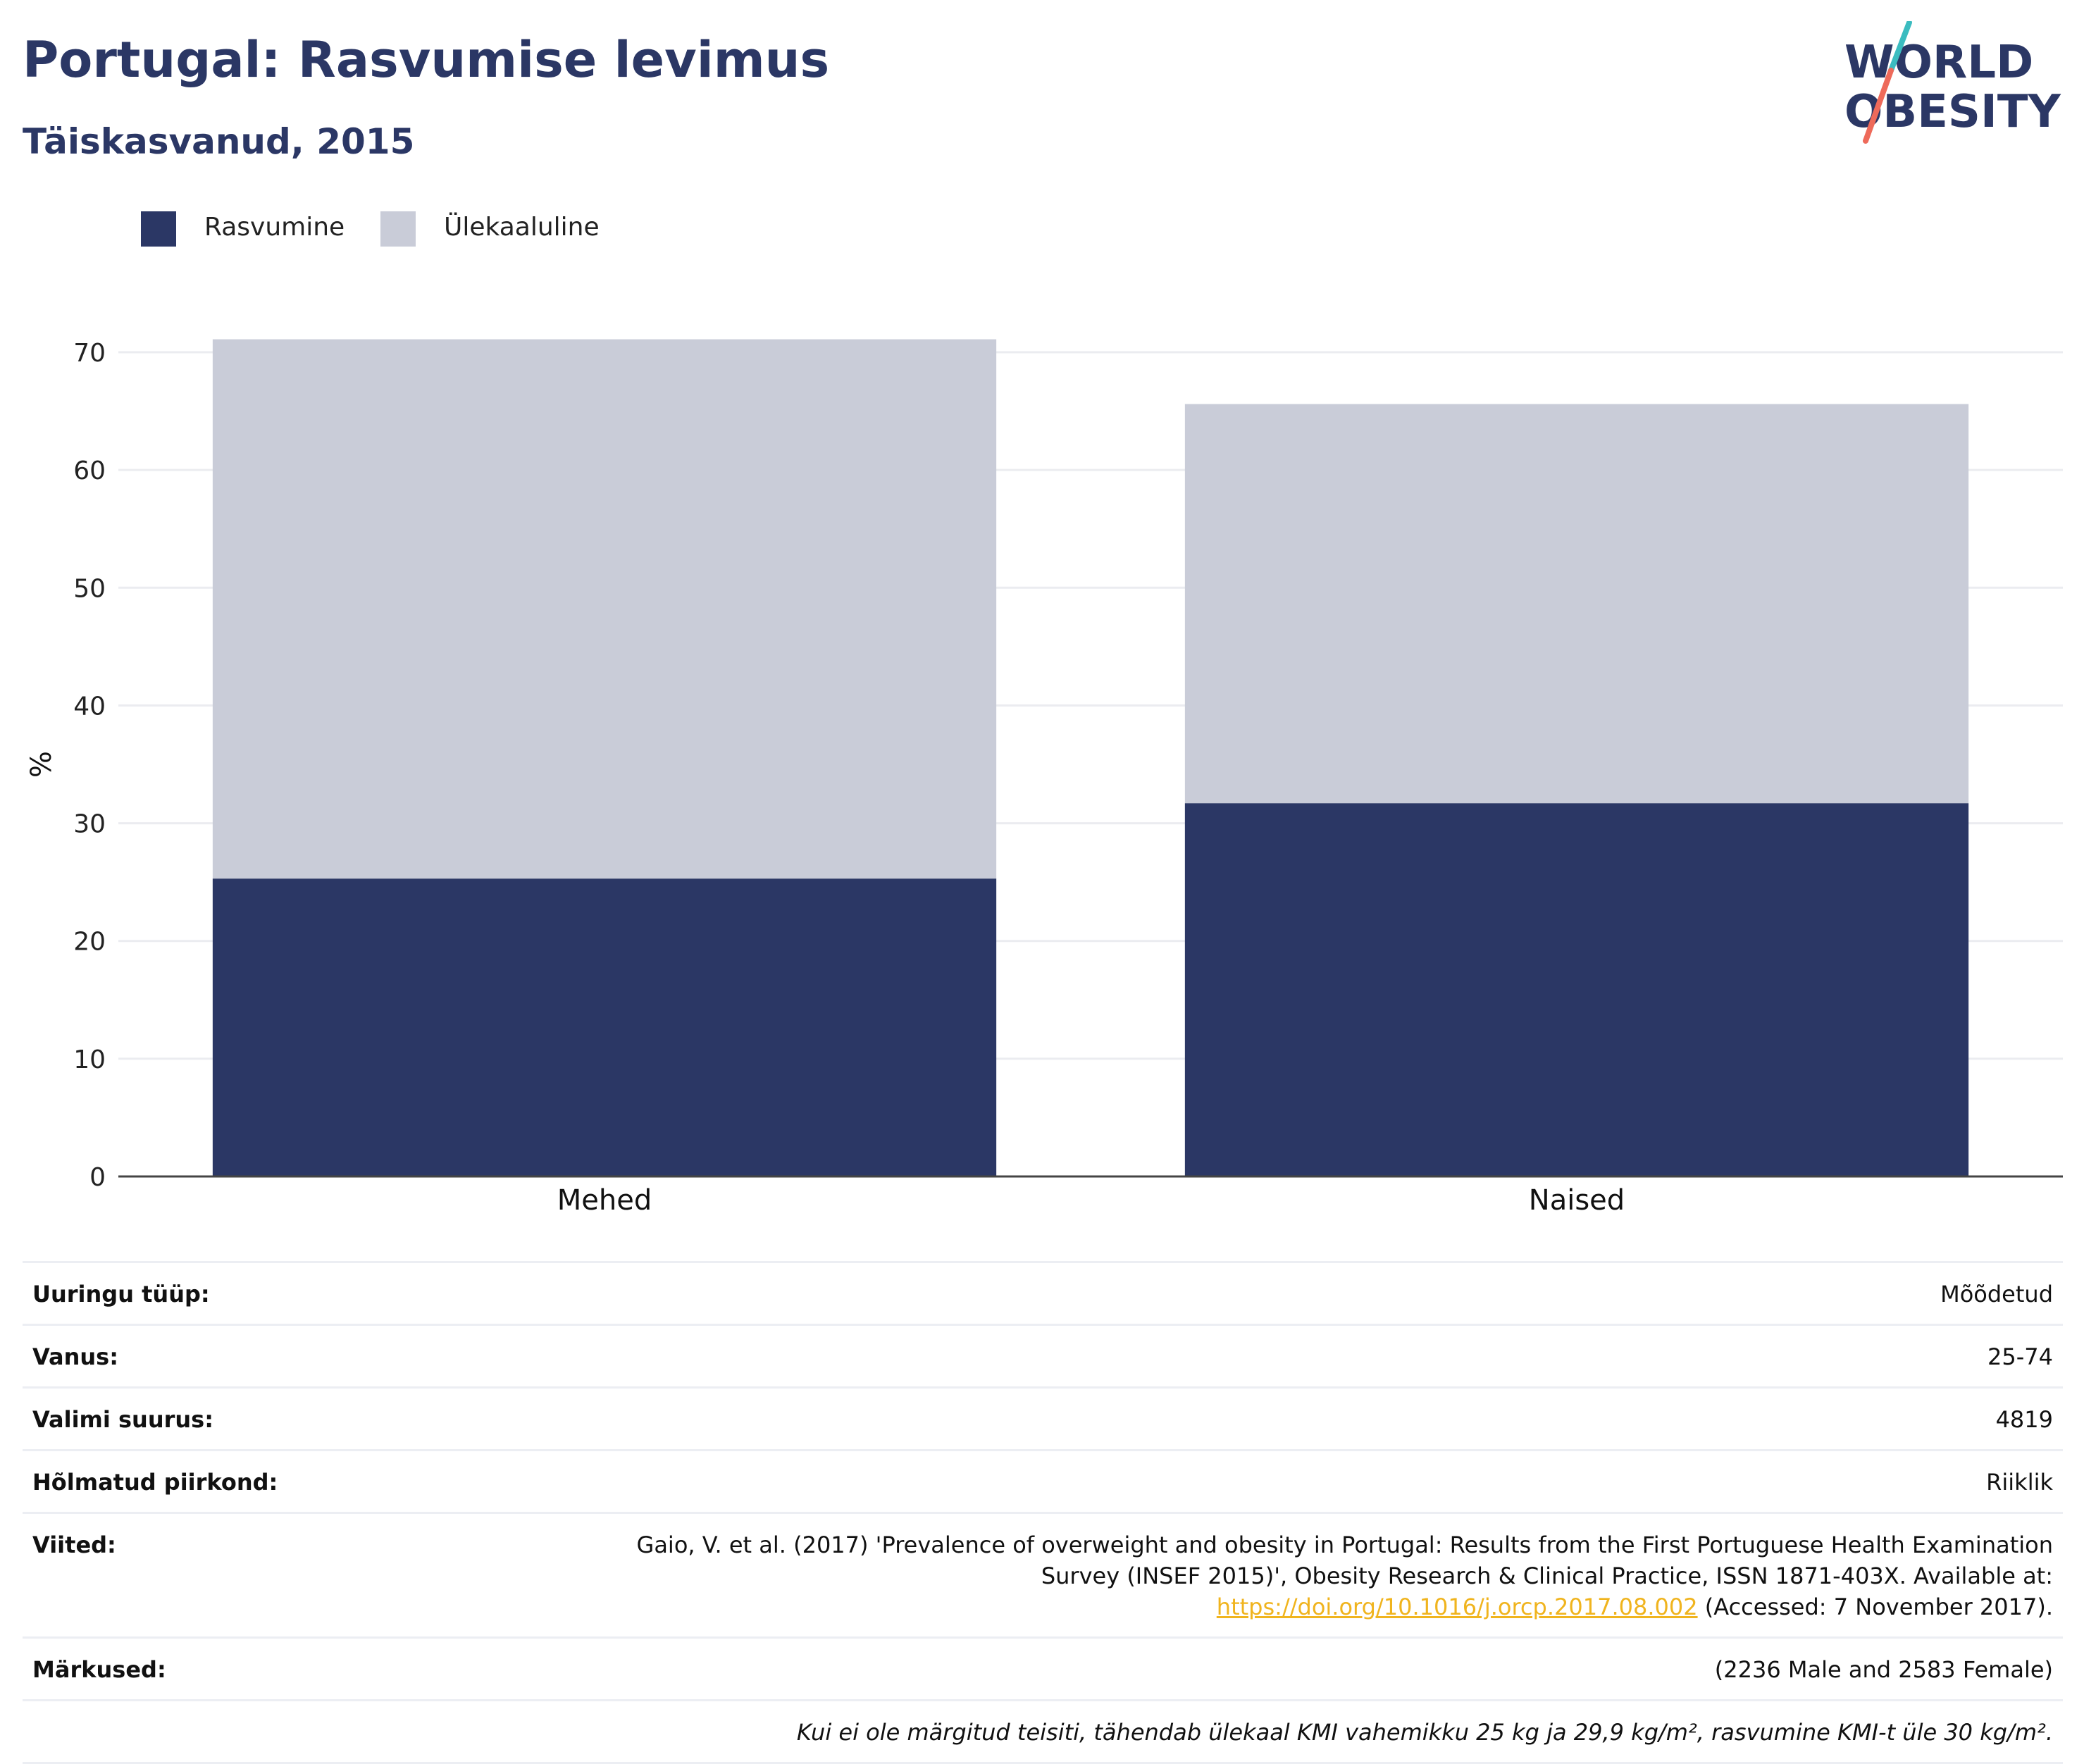 The width and height of the screenshot is (2084, 1764). What do you see at coordinates (604, 1027) in the screenshot?
I see `bar-mehed-rasvumine` at bounding box center [604, 1027].